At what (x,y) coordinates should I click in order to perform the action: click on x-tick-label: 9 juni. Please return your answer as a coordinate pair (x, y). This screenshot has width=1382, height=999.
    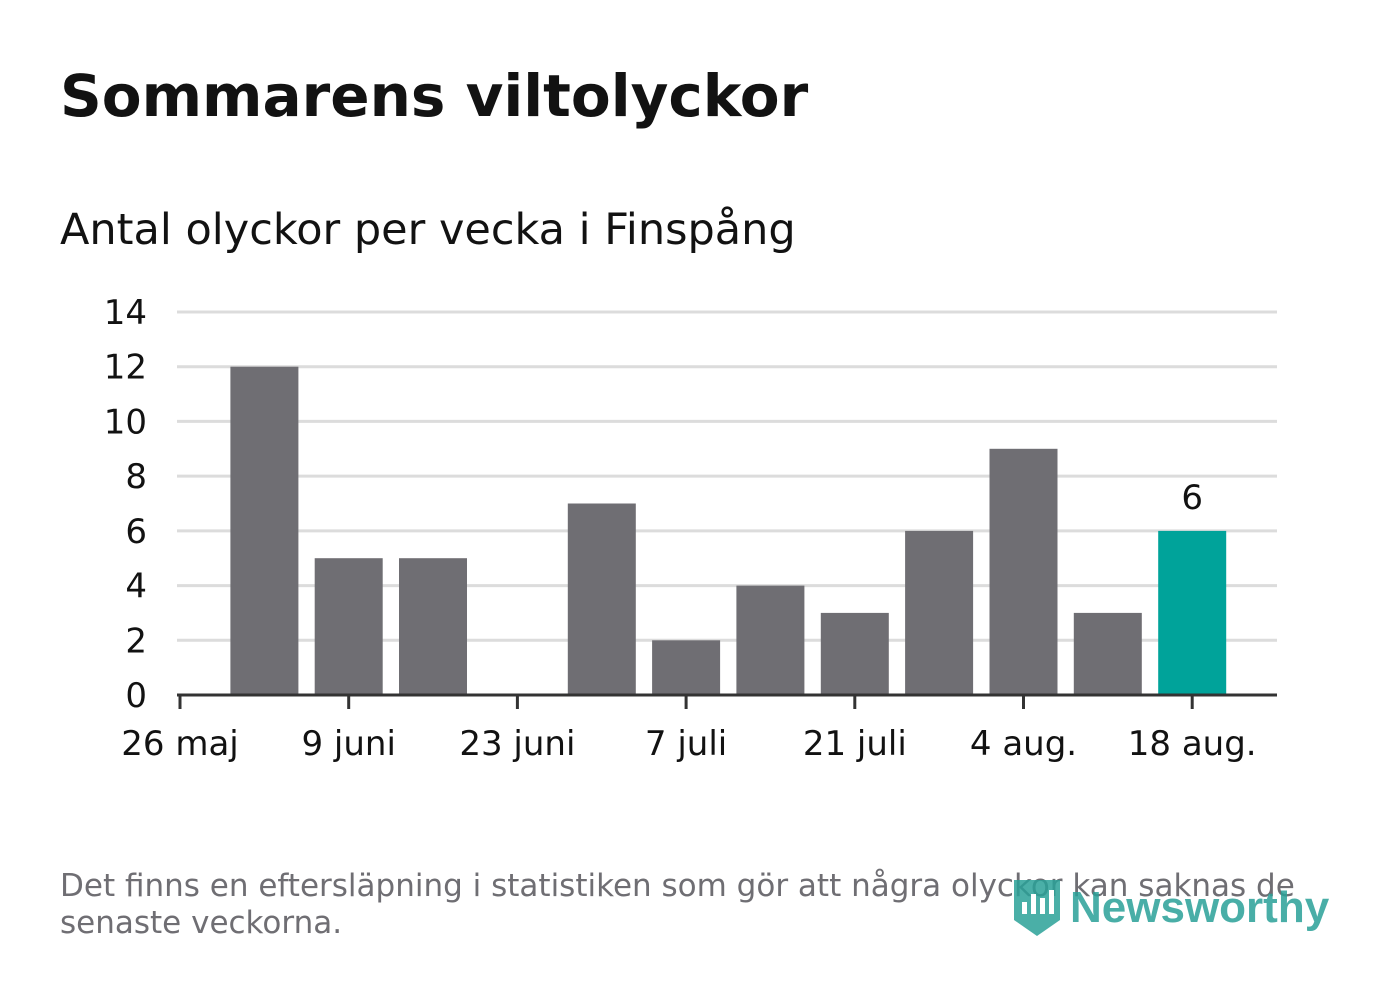
    Looking at the image, I should click on (348, 744).